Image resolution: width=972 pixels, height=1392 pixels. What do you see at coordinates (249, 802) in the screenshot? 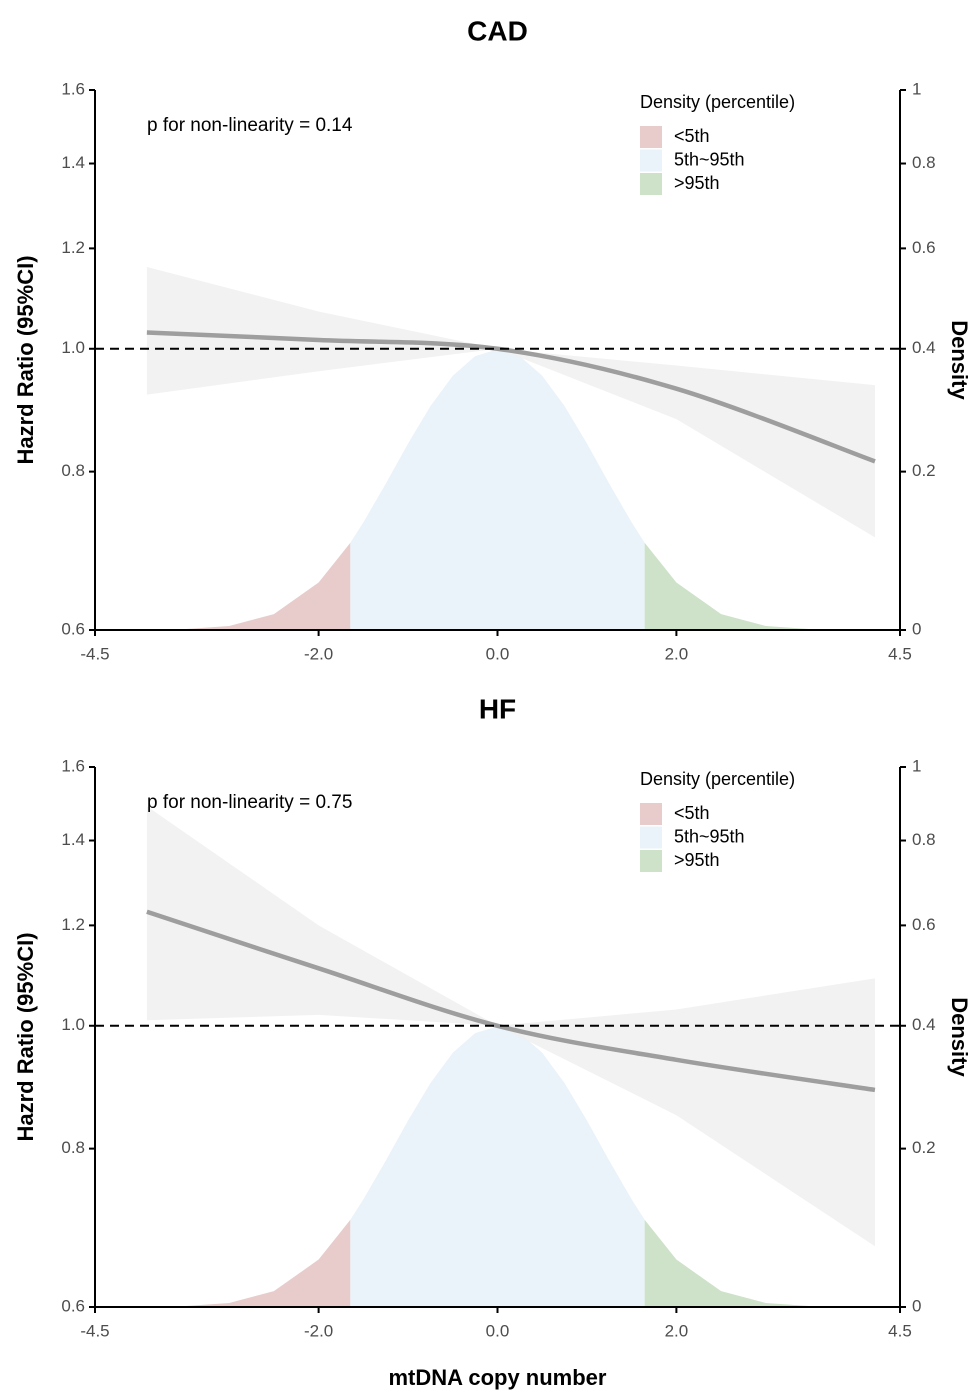
I see `annotation: p for non-linearity = 0.75` at bounding box center [249, 802].